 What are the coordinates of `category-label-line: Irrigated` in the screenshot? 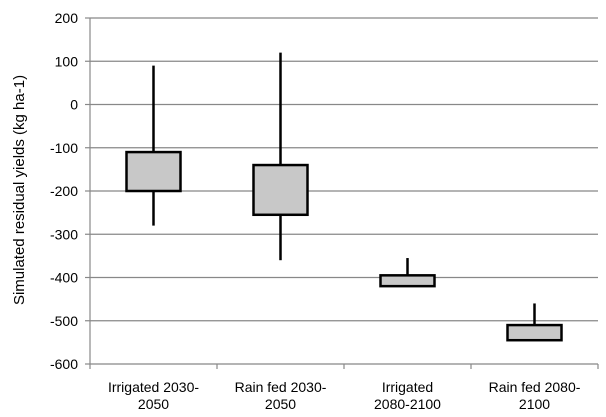 It's located at (407, 387).